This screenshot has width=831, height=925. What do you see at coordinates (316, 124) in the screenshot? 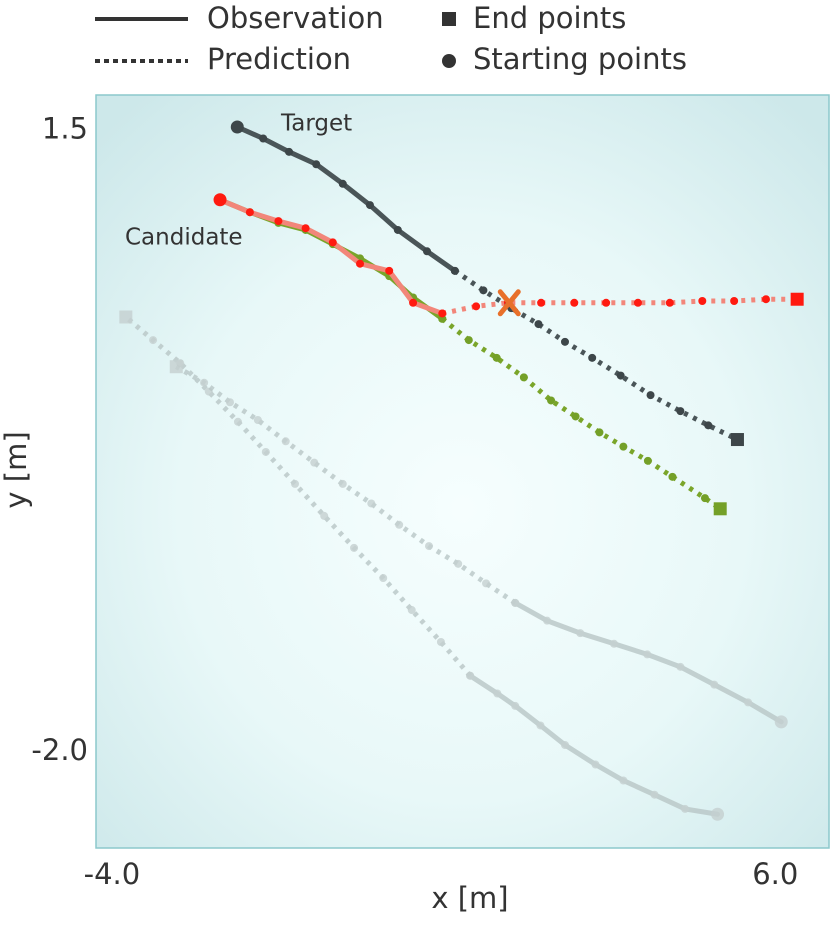
I see `annotation: Target` at bounding box center [316, 124].